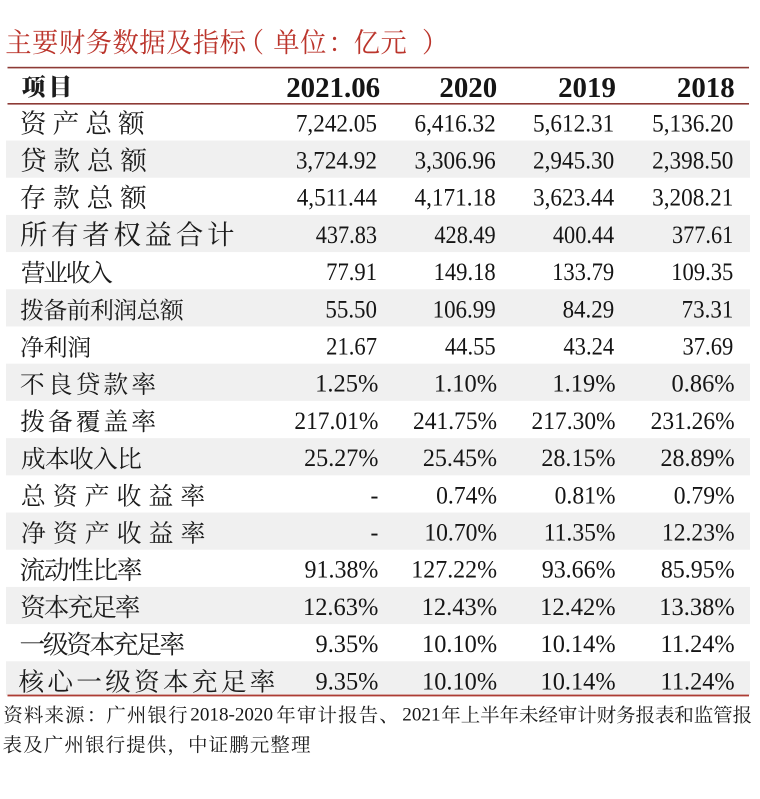 The width and height of the screenshot is (760, 799). I want to click on svg-text: 77.91, so click(351, 273).